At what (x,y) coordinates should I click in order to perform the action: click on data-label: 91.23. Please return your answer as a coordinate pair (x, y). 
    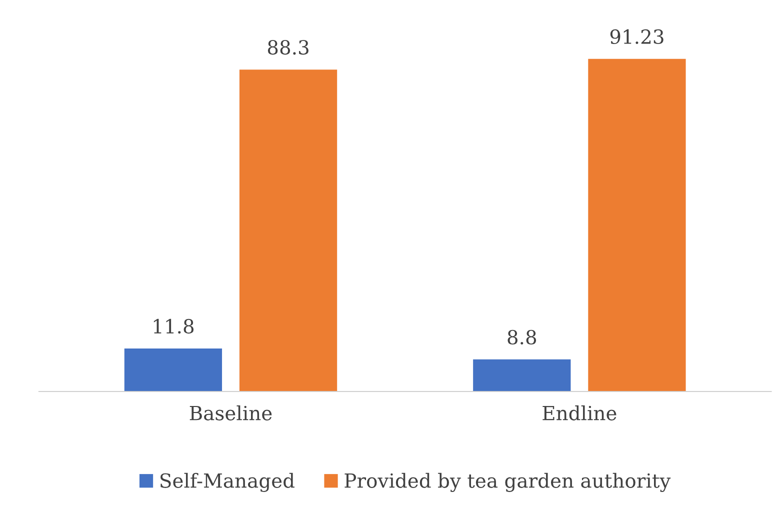
    Looking at the image, I should click on (637, 36).